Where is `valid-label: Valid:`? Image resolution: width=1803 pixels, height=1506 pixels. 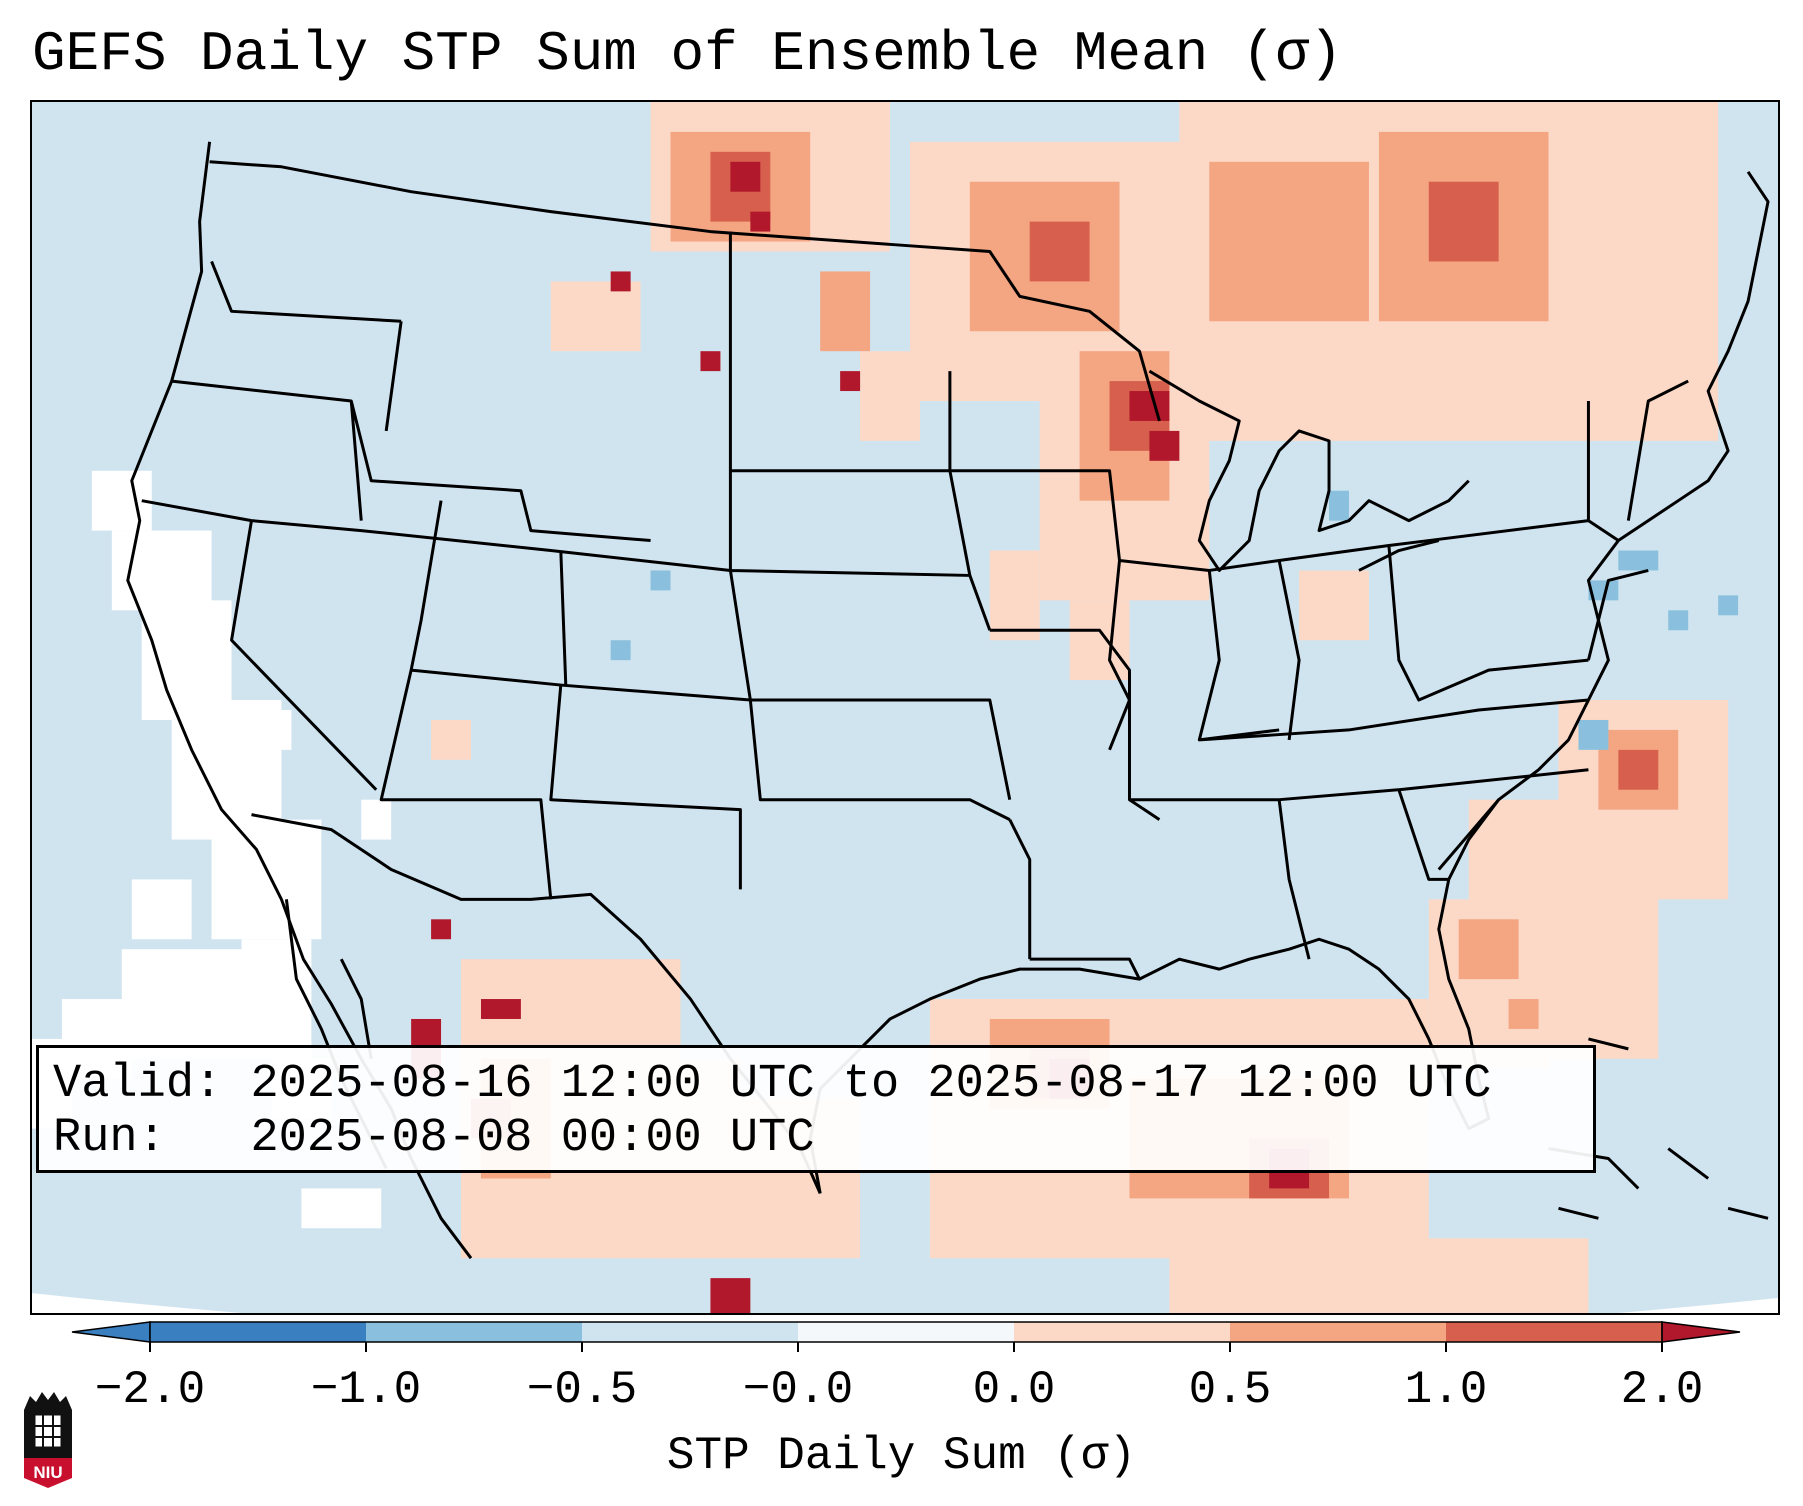 valid-label: Valid: is located at coordinates (138, 1084).